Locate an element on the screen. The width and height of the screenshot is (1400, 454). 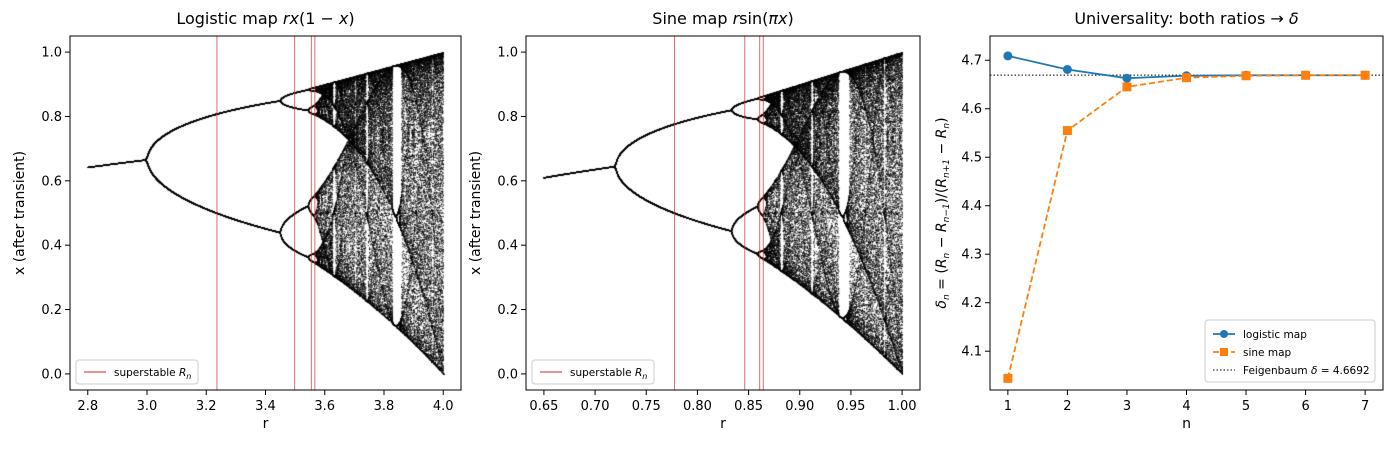
chart-title: Universality: both ratios → δ is located at coordinates (1186, 18).